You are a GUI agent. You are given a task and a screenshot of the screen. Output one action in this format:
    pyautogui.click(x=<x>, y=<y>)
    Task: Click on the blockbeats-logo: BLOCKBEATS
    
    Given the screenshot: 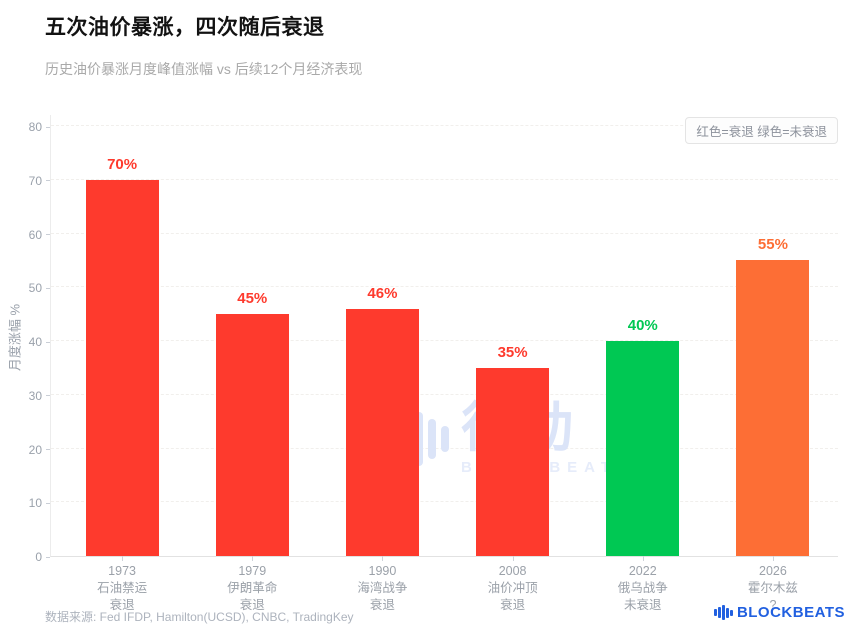 What is the action you would take?
    pyautogui.click(x=779, y=612)
    